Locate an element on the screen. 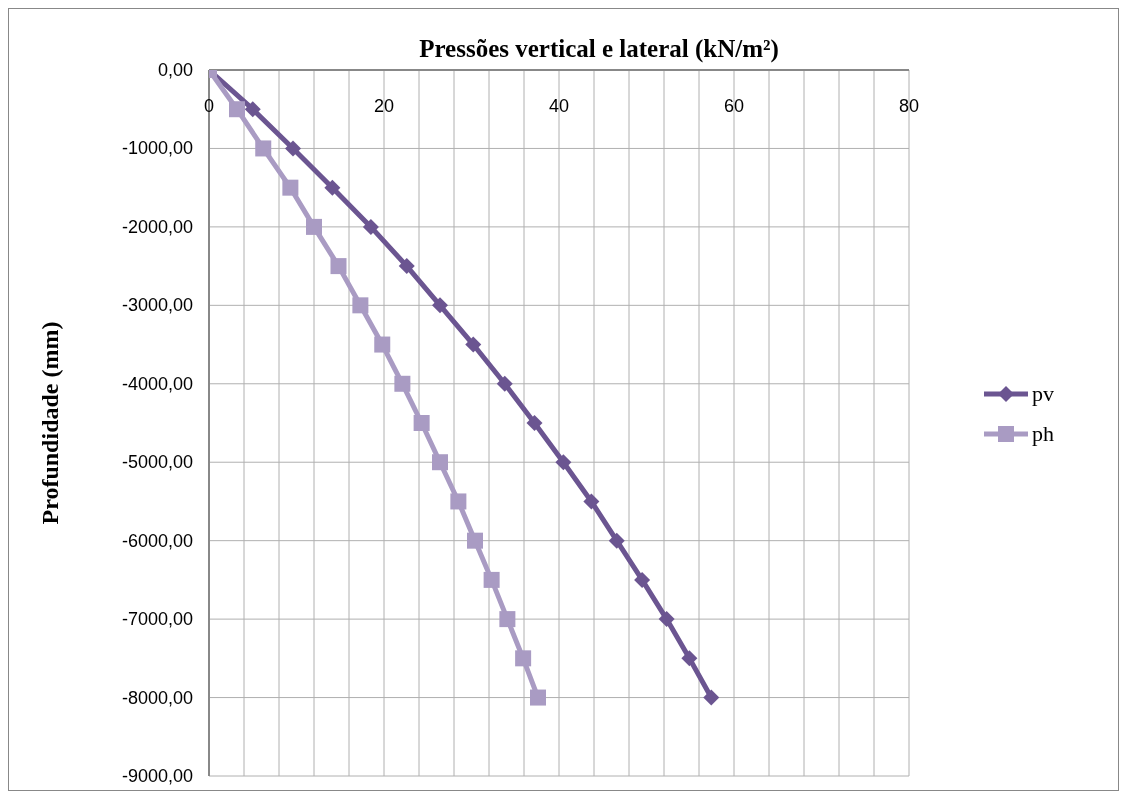  y-tick-label: -6000,00 is located at coordinates (157, 540).